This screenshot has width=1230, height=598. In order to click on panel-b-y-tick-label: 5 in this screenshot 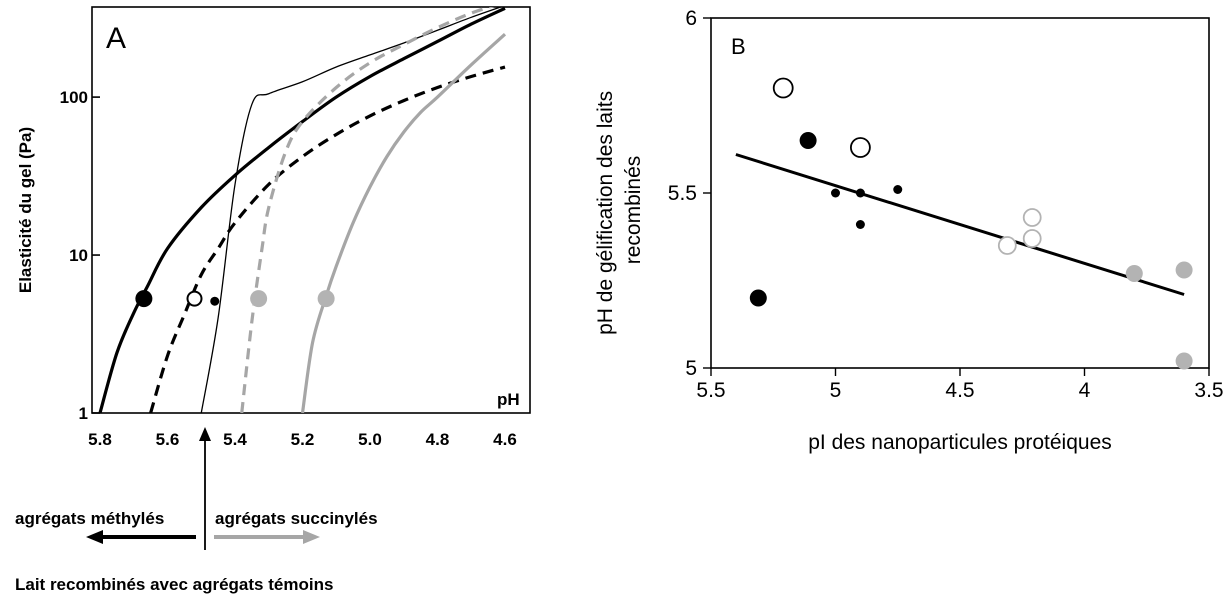, I will do `click(691, 368)`.